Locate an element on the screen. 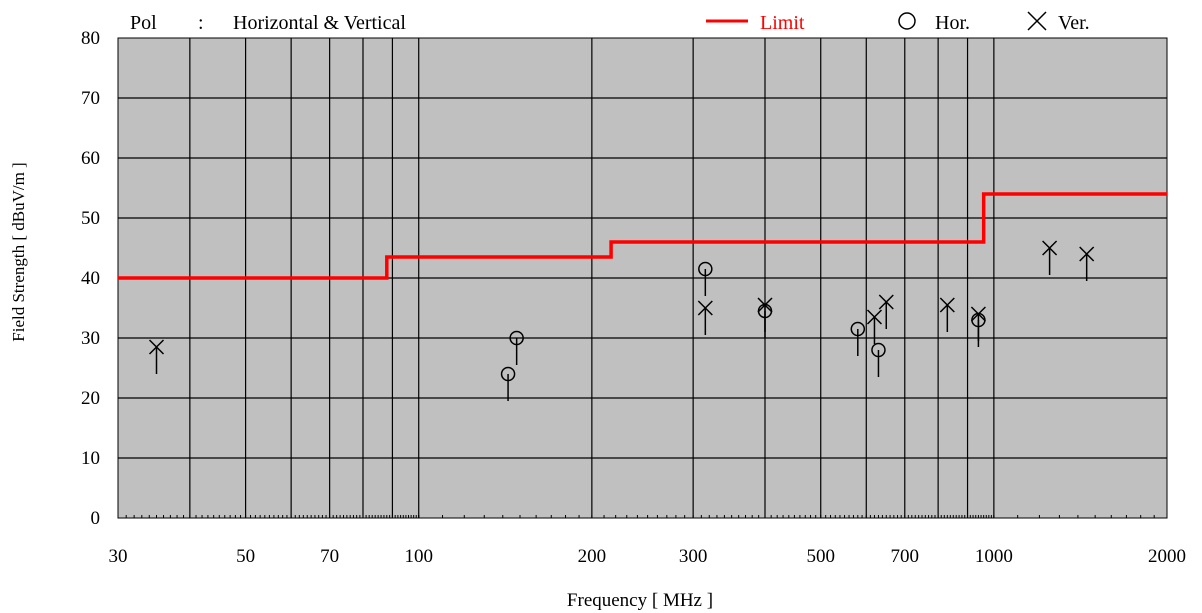 The image size is (1202, 613). legend-hor-label: Hor. is located at coordinates (952, 23).